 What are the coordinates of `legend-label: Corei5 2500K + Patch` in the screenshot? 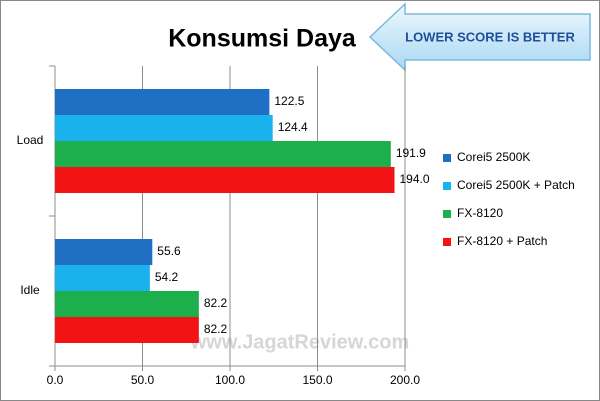 It's located at (516, 185).